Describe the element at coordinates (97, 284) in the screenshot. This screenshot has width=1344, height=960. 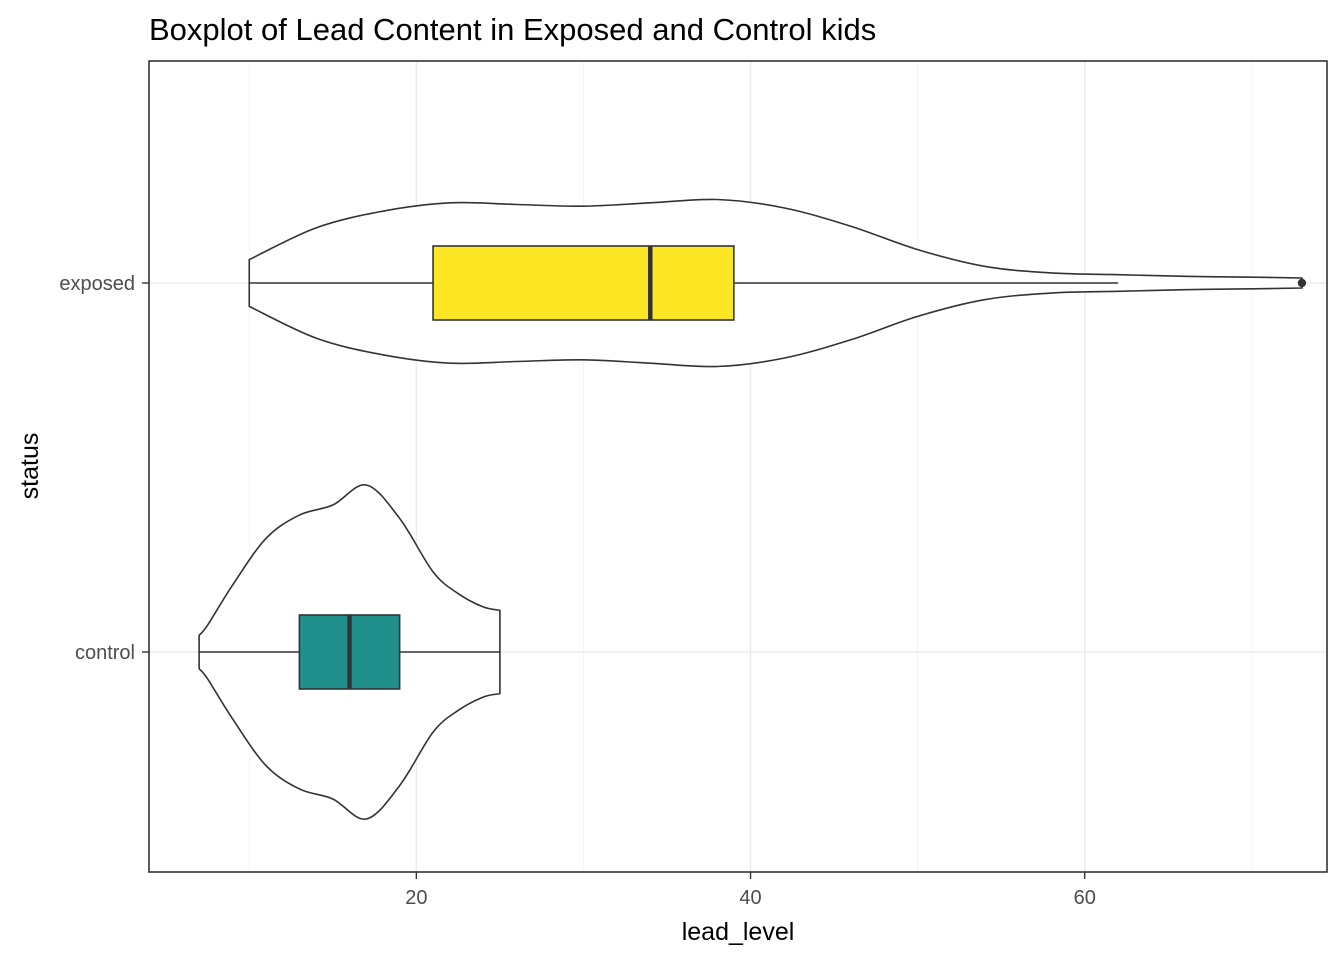
I see `y-tick-label: exposed` at that location.